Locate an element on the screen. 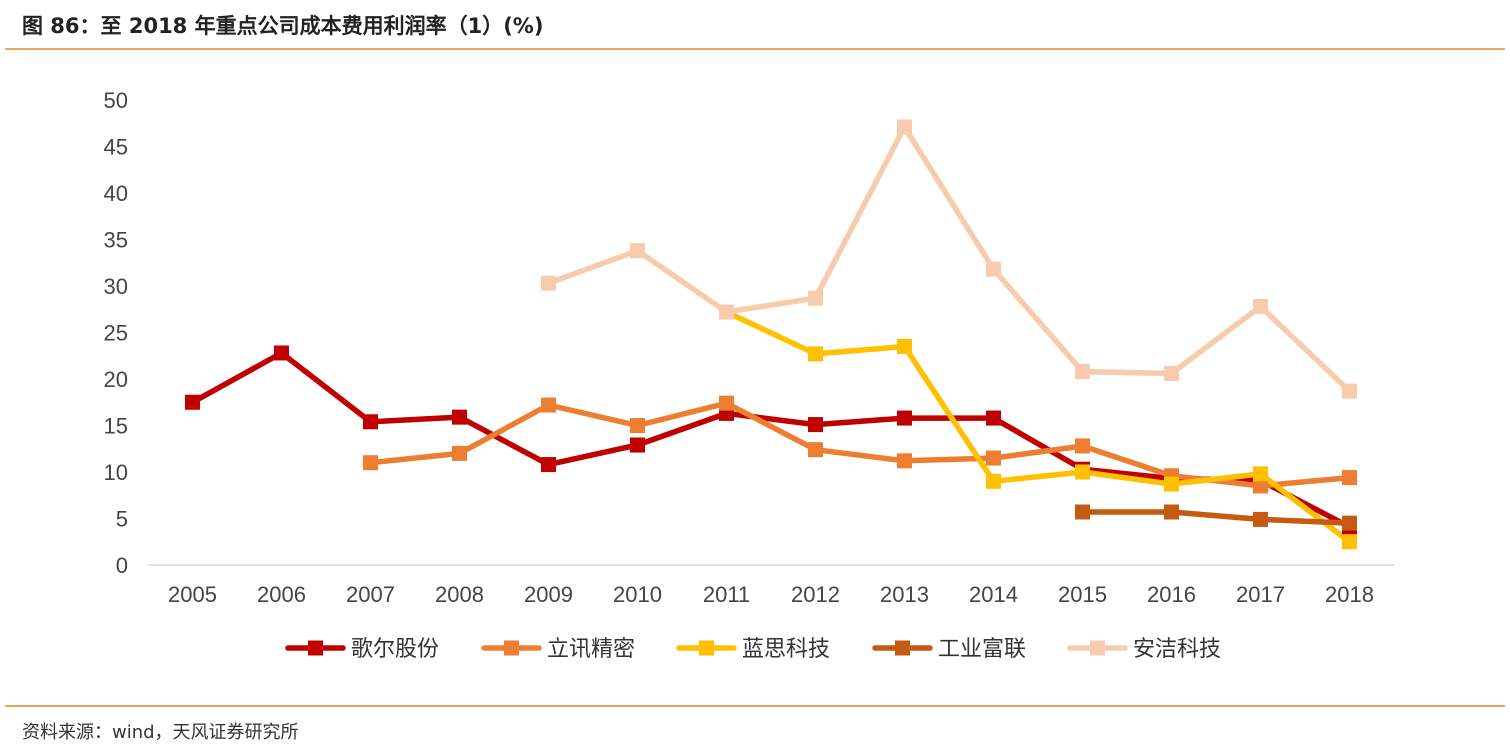 The width and height of the screenshot is (1510, 755). y-tick-label: 15 is located at coordinates (116, 426).